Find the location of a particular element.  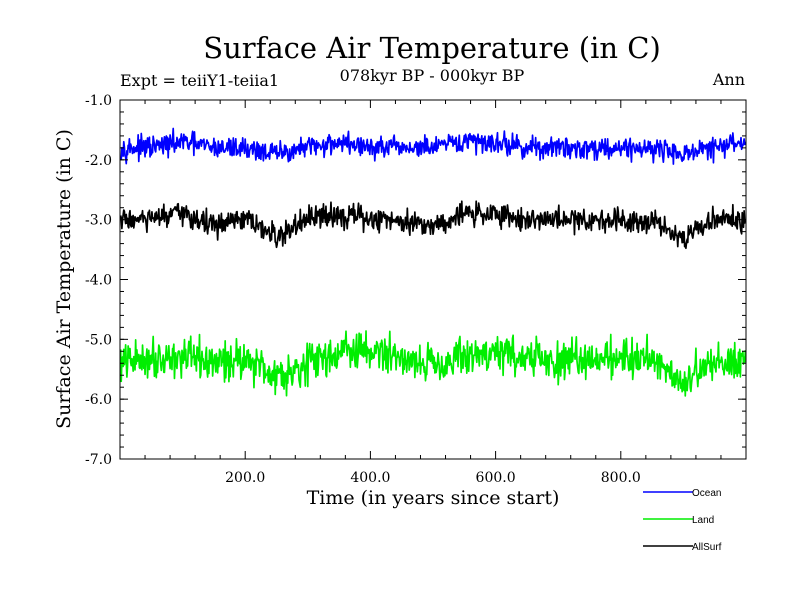

x-axis-label: Time (in years since start) is located at coordinates (433, 498).